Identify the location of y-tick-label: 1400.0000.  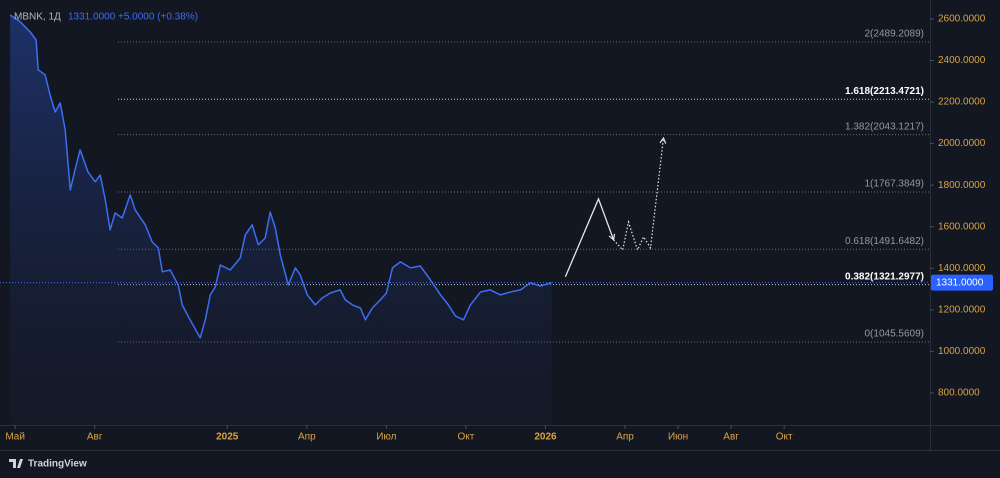
(962, 268).